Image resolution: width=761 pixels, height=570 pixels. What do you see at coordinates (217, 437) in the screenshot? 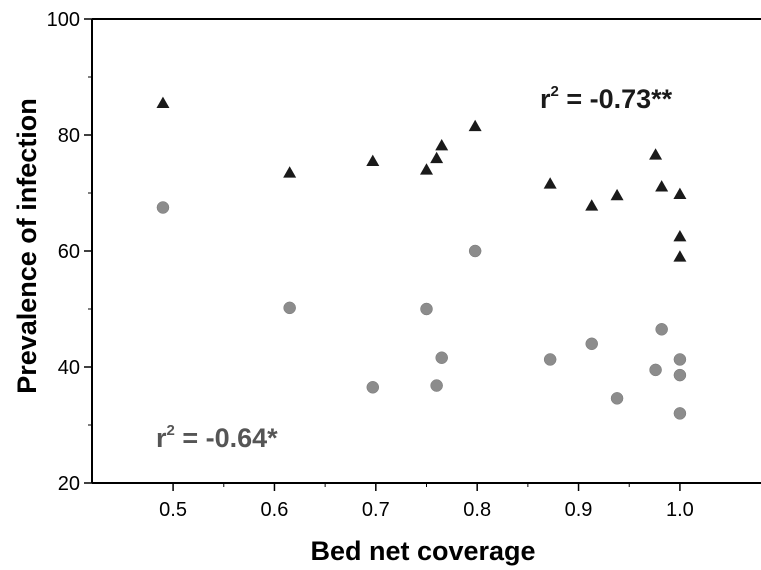
I see `circle-series-correlation-annotation: r2 = -0.64*` at bounding box center [217, 437].